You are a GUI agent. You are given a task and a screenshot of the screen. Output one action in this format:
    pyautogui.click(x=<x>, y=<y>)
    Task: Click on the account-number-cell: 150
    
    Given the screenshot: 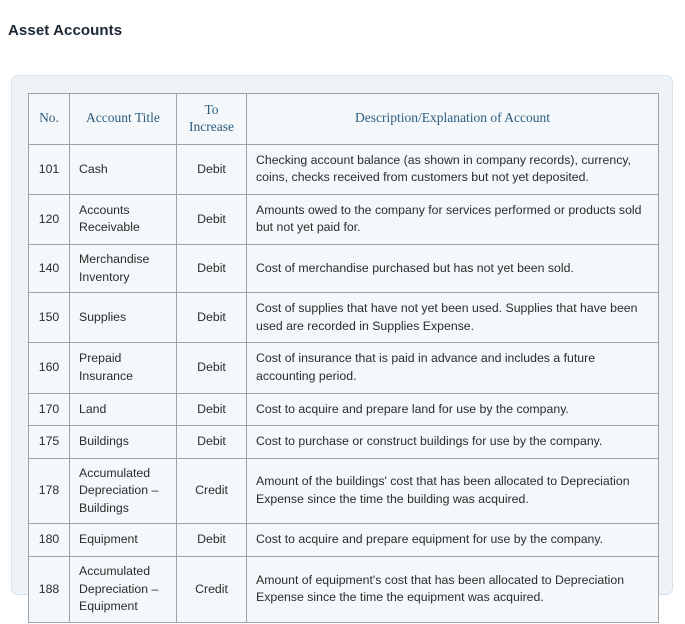 What is the action you would take?
    pyautogui.click(x=49, y=318)
    